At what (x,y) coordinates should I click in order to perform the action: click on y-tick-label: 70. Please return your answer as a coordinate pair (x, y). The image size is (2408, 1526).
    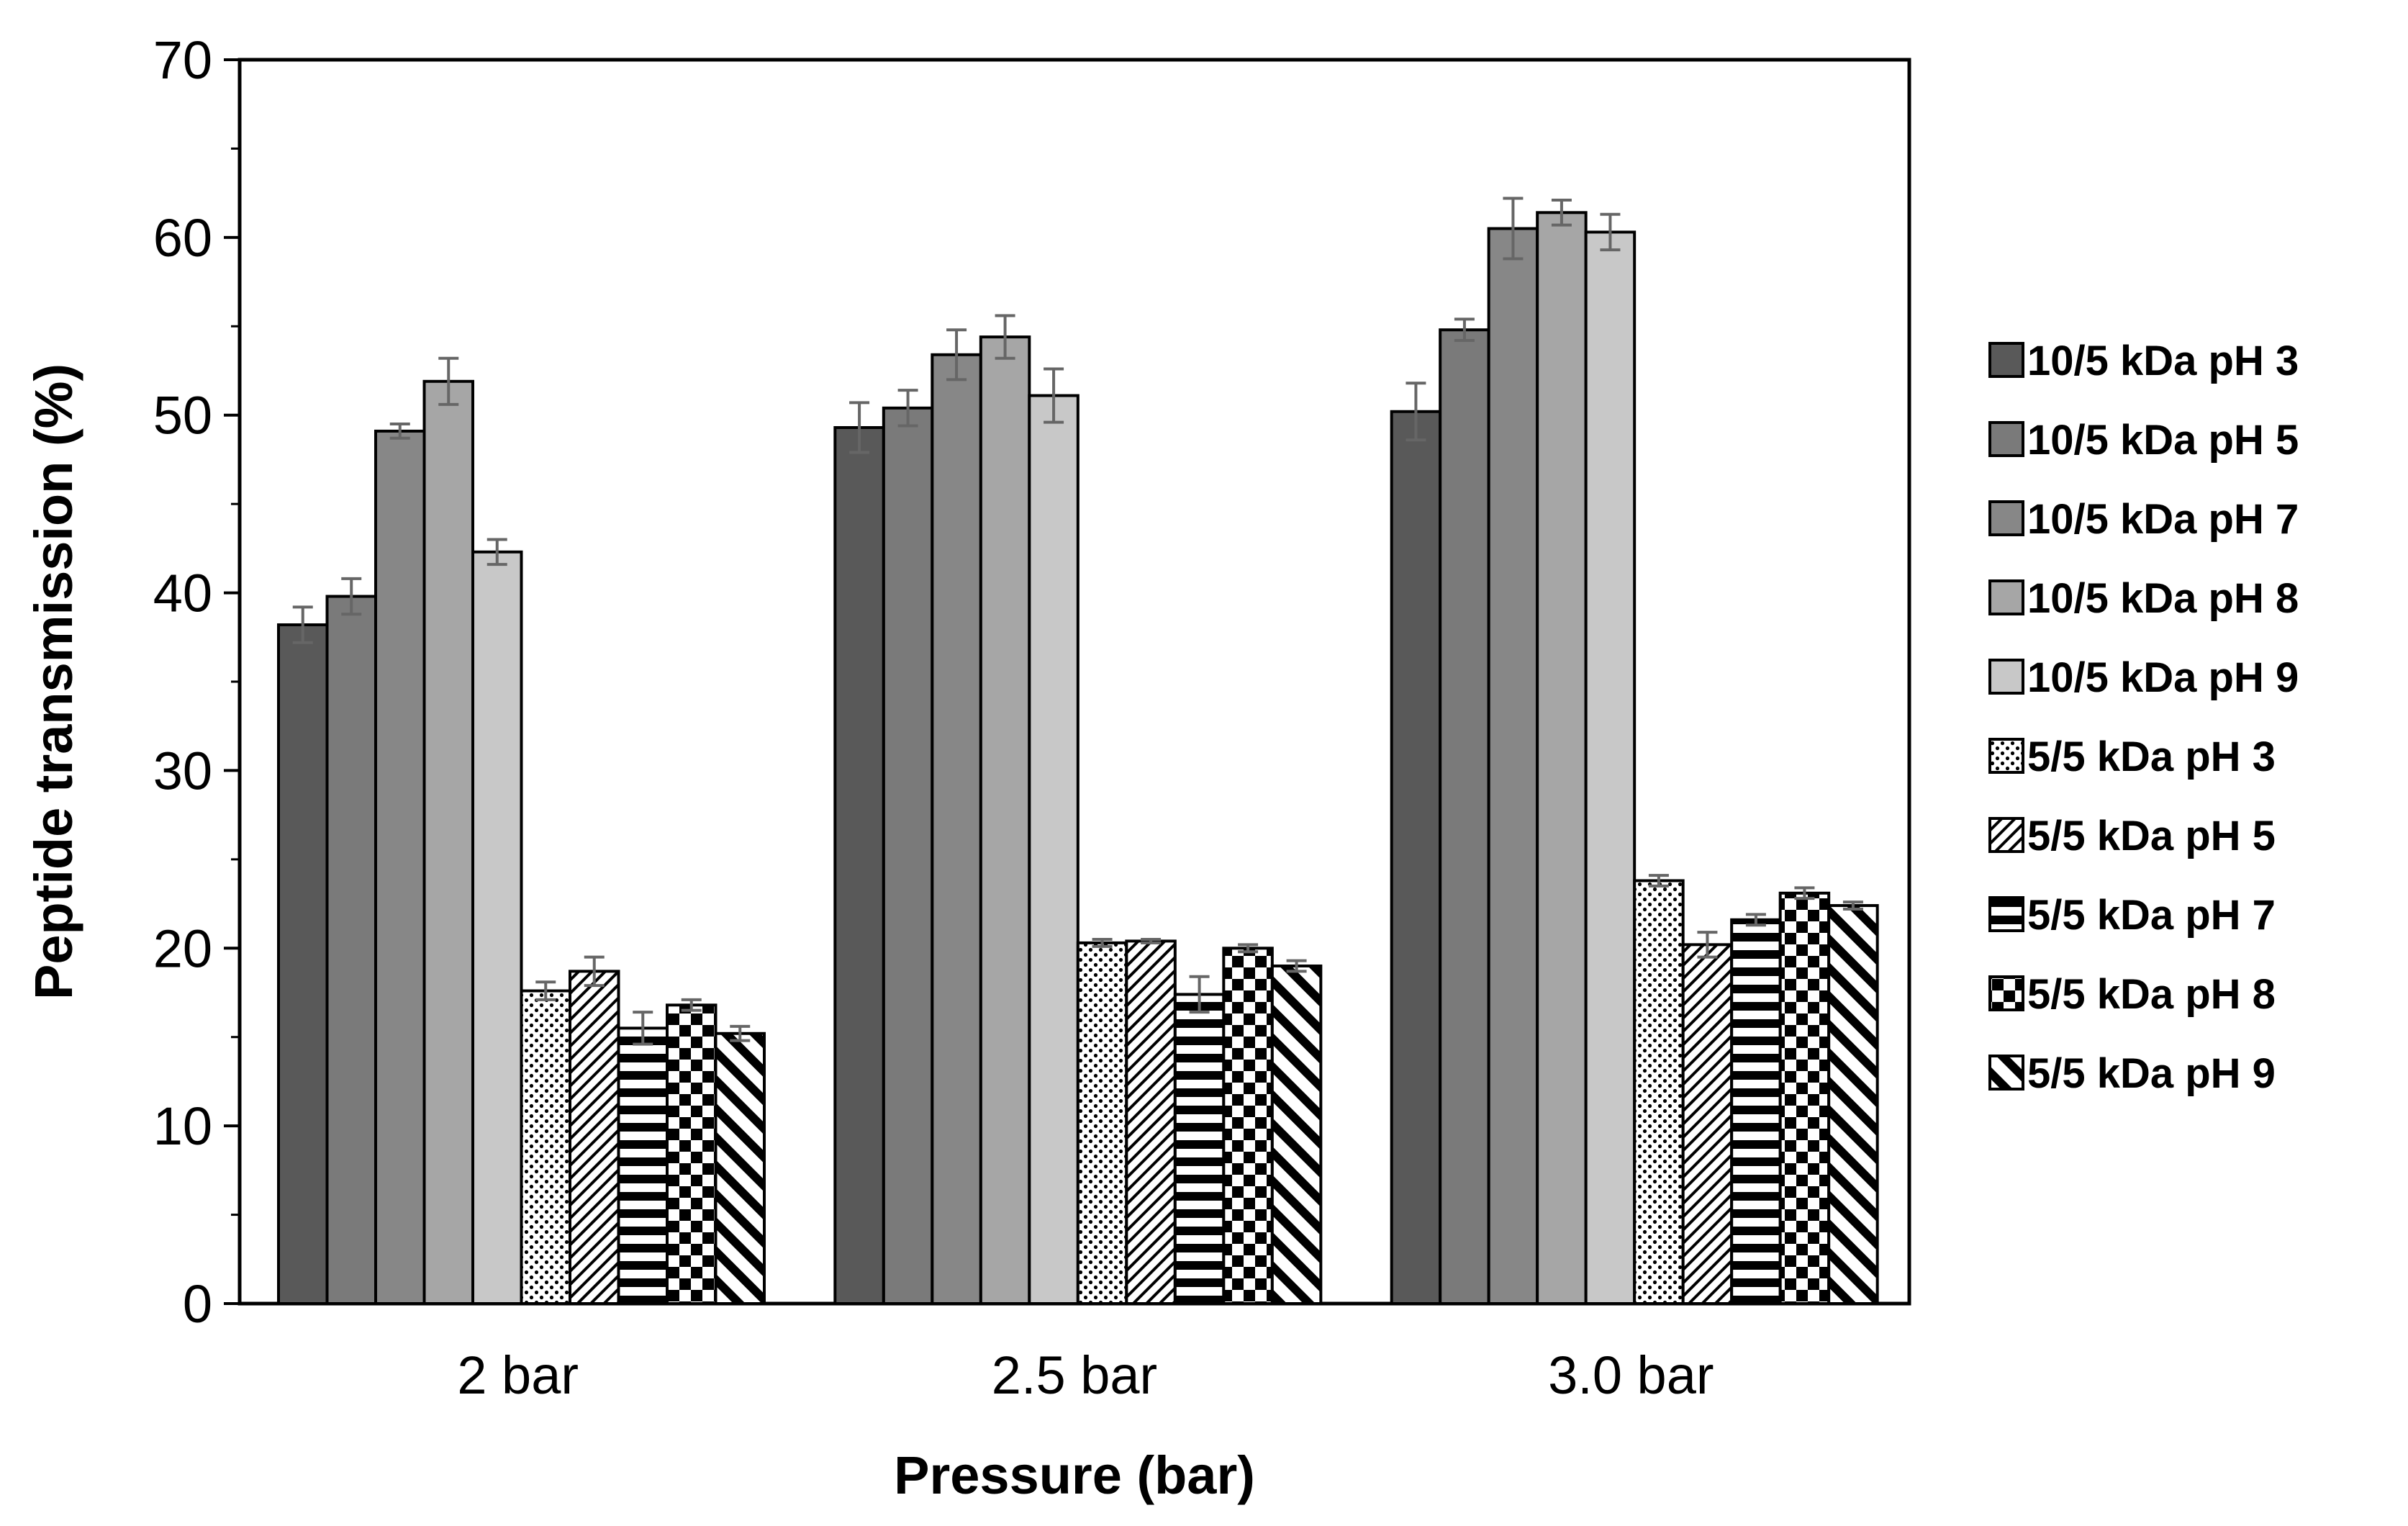
    Looking at the image, I should click on (182, 60).